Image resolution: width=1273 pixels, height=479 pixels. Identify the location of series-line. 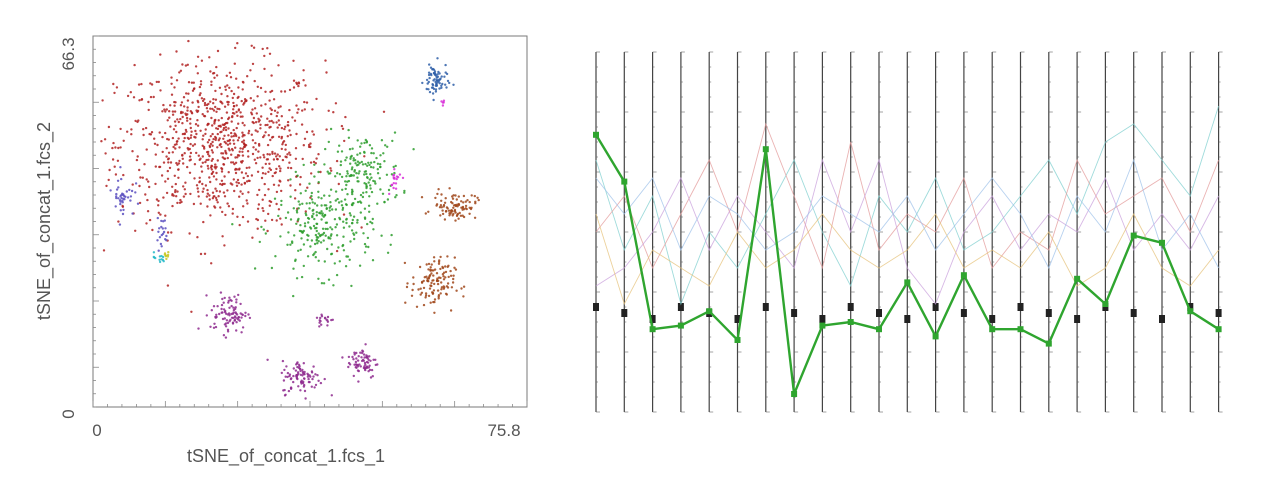
(907, 259).